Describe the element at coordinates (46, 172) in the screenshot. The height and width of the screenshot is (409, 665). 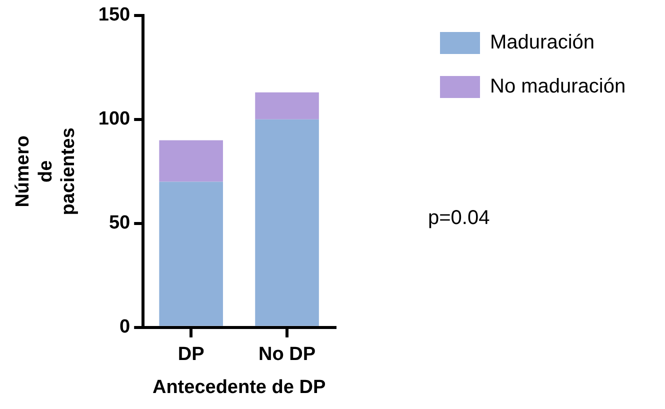
I see `y-axis-title: Número de pacientes` at that location.